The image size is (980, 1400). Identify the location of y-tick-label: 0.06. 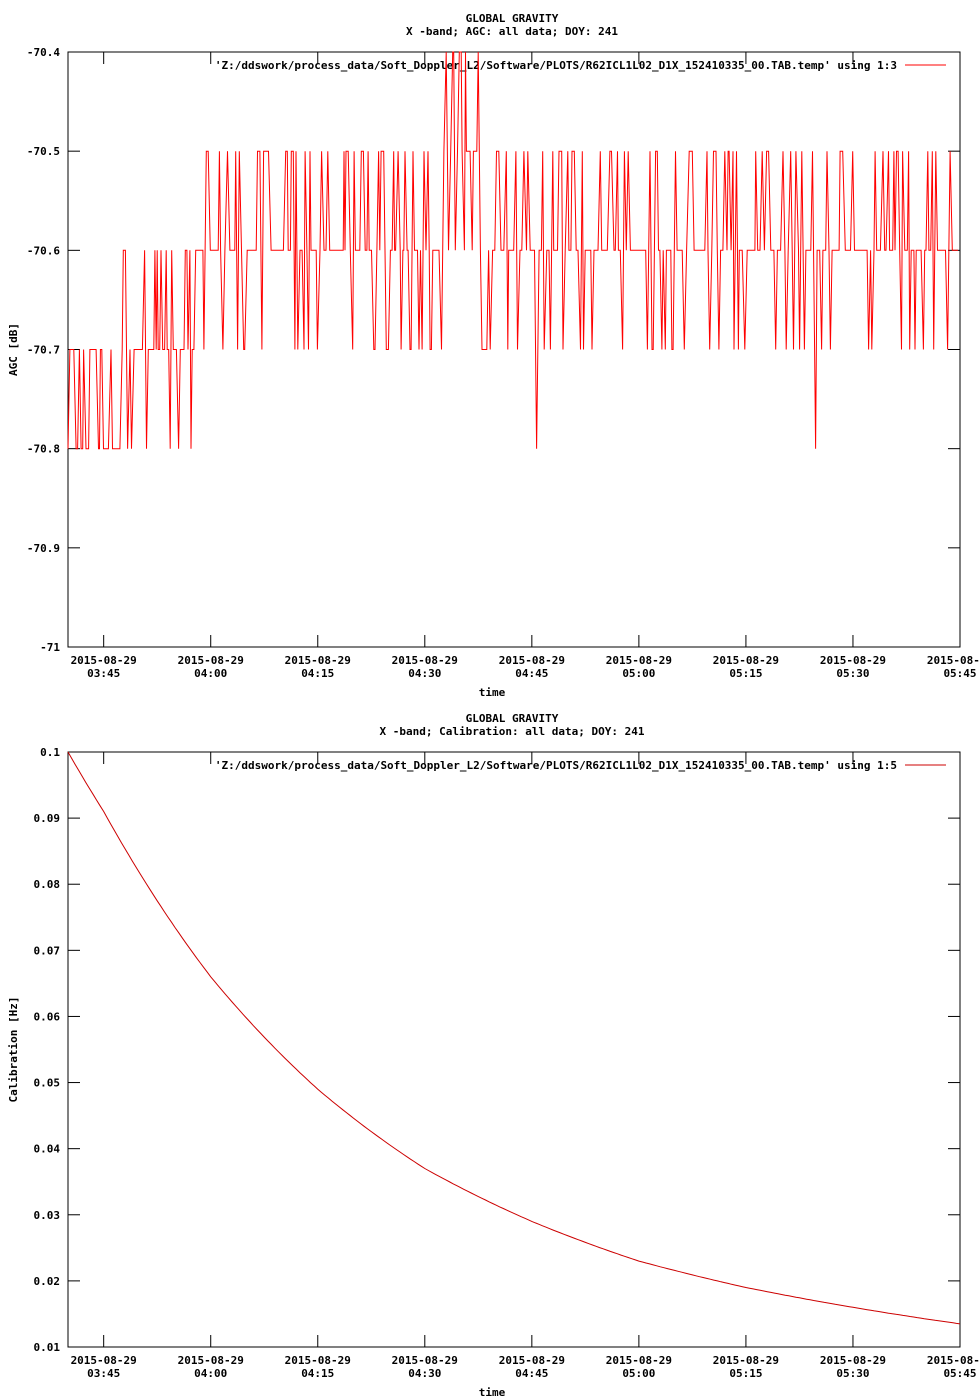
(47, 1016).